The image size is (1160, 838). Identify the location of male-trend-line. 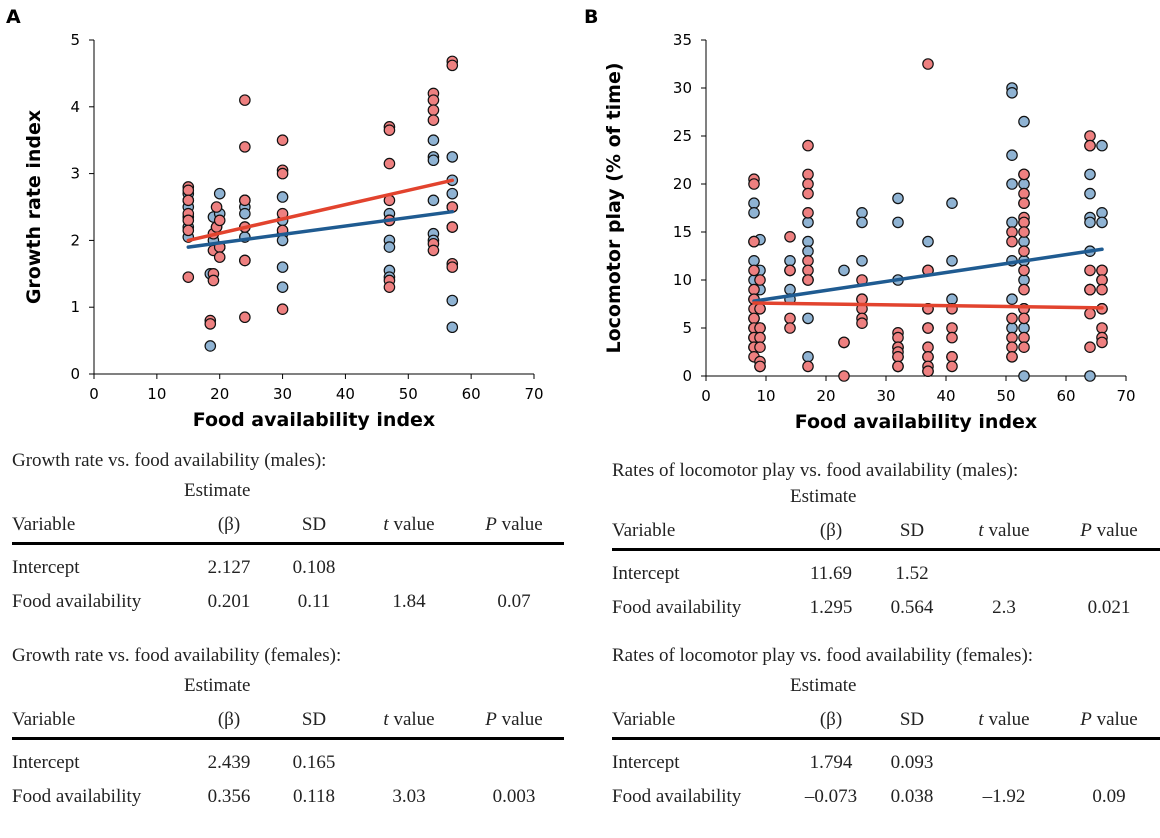
(928, 275).